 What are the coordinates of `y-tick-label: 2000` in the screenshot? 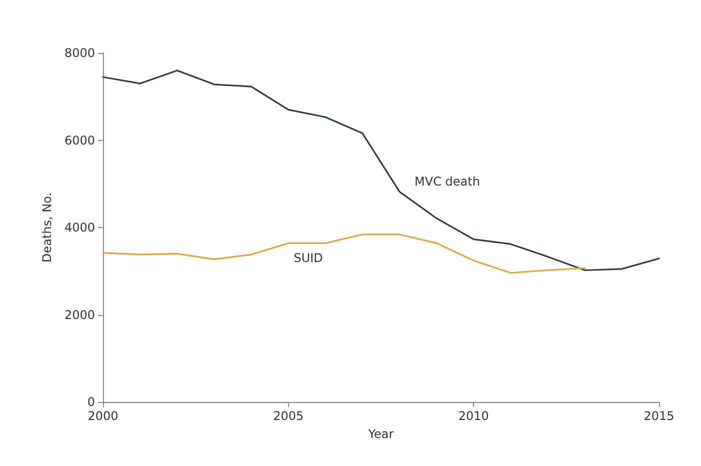 It's located at (79, 315).